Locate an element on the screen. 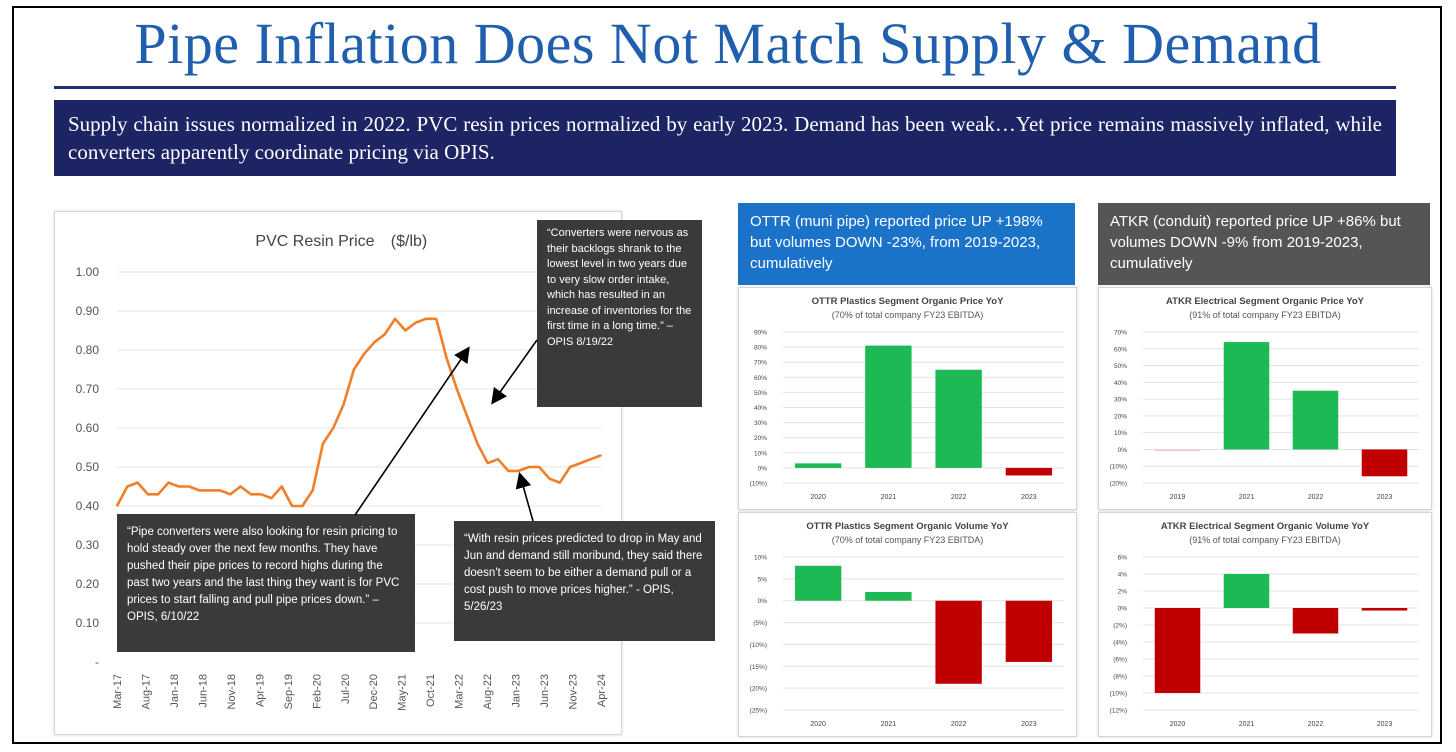 The height and width of the screenshot is (752, 1456). x-tick-label: Mar-22 is located at coordinates (460, 691).